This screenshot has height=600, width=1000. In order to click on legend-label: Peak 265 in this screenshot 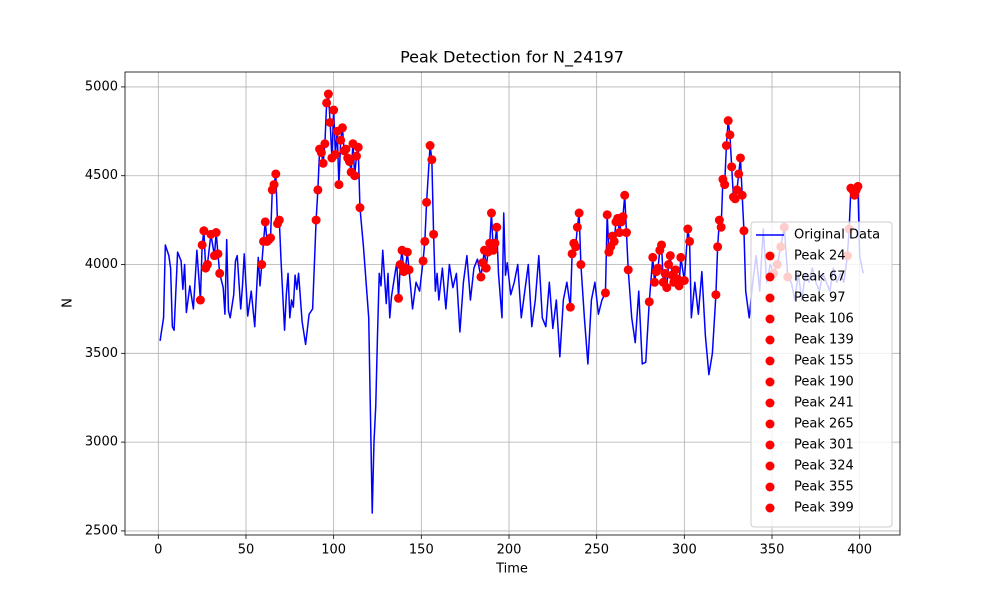, I will do `click(824, 424)`.